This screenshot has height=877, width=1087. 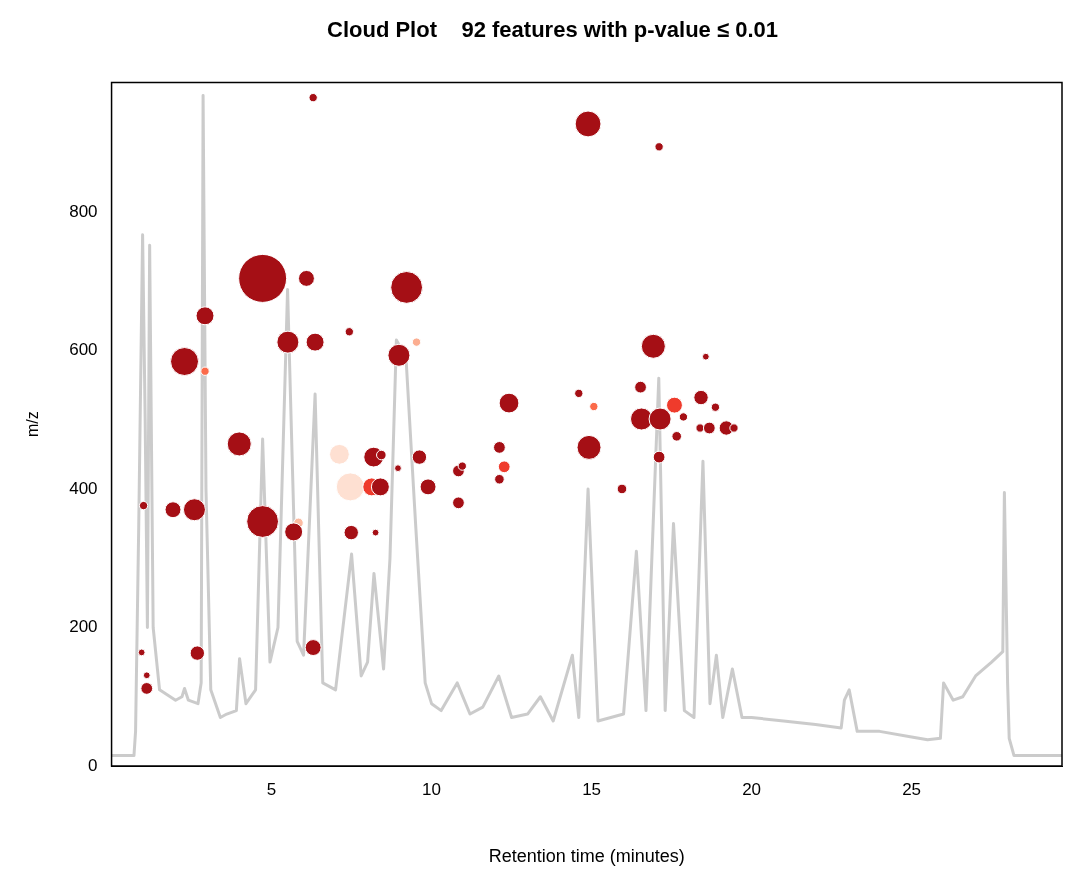 I want to click on y-tick-label: 200, so click(x=83, y=627).